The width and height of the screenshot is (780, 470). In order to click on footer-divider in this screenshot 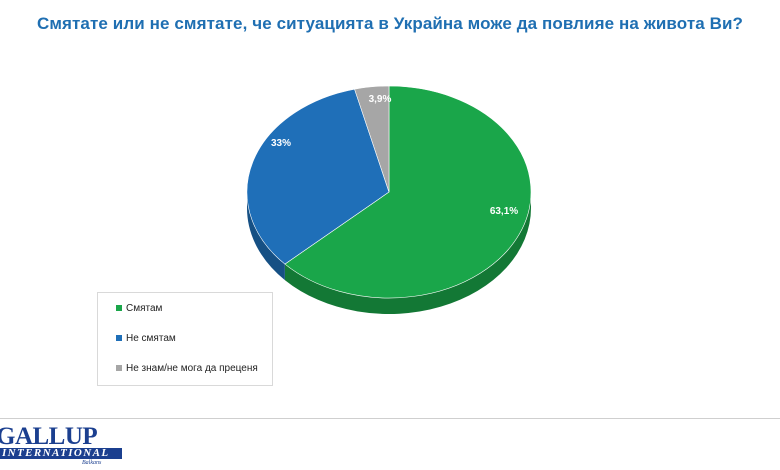, I will do `click(390, 418)`.